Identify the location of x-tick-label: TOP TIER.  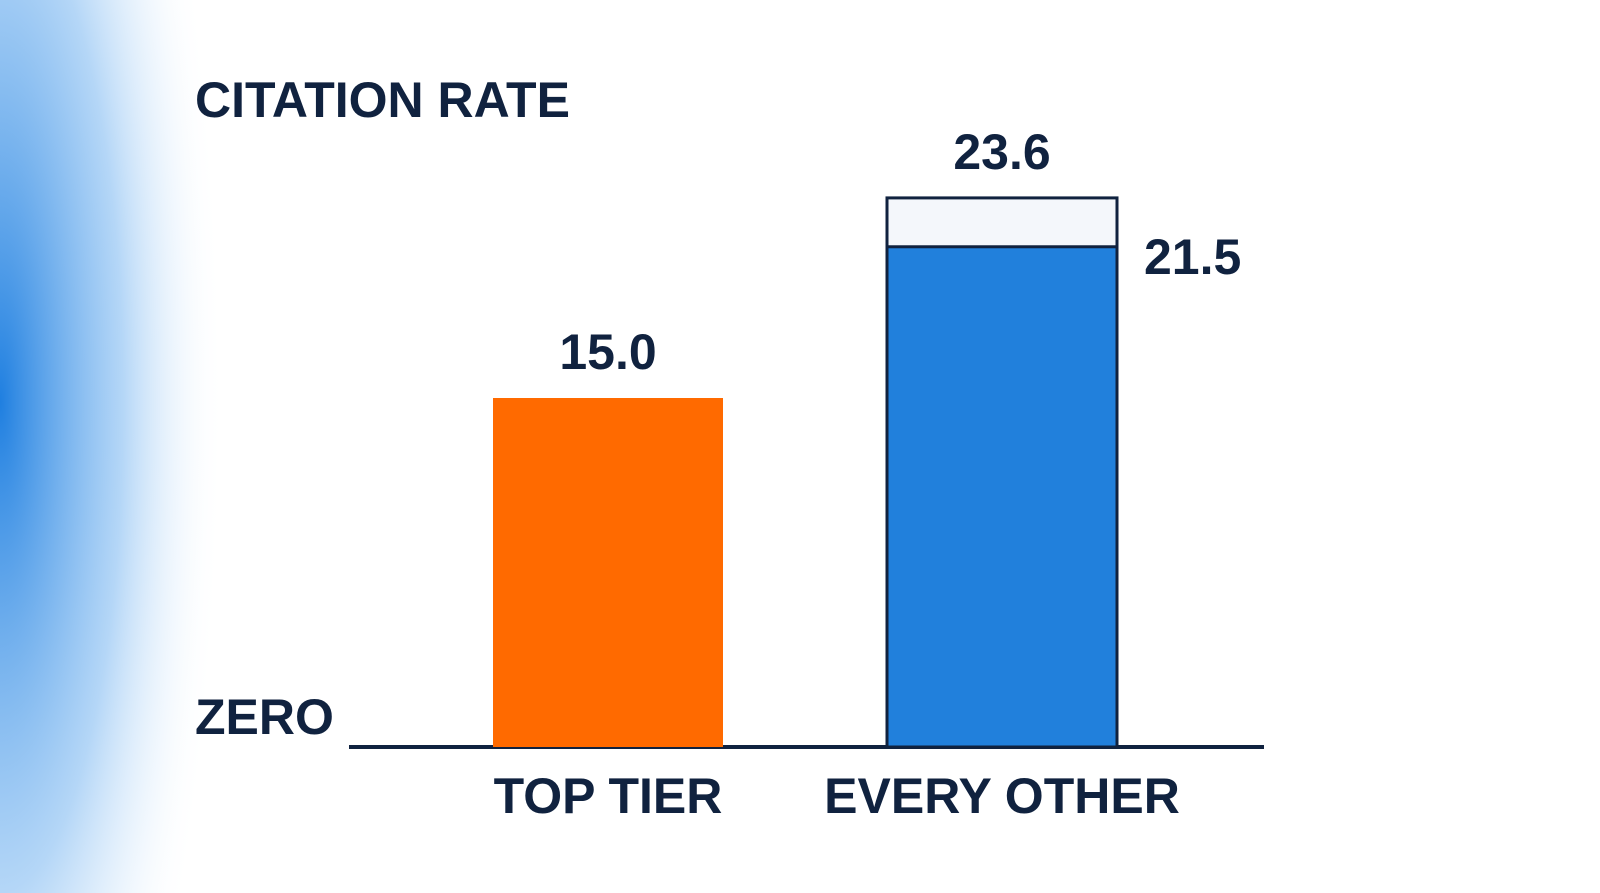
(608, 796).